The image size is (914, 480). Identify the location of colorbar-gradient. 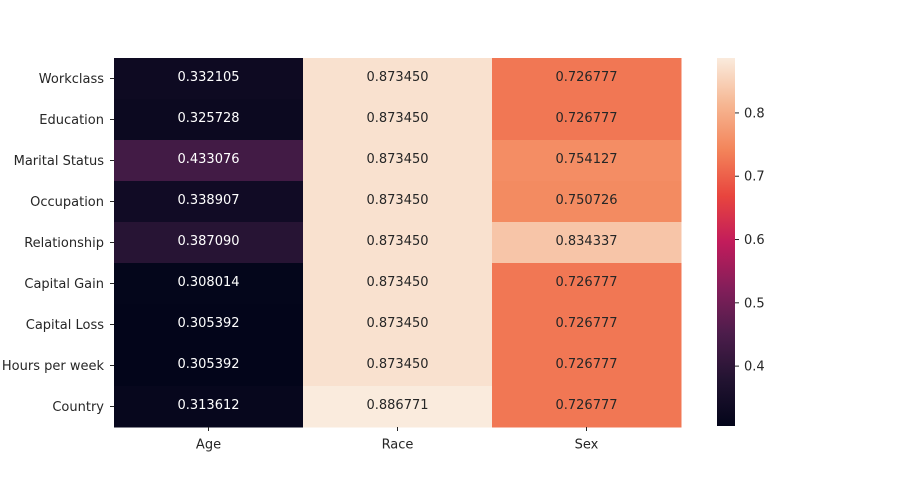
(726, 242).